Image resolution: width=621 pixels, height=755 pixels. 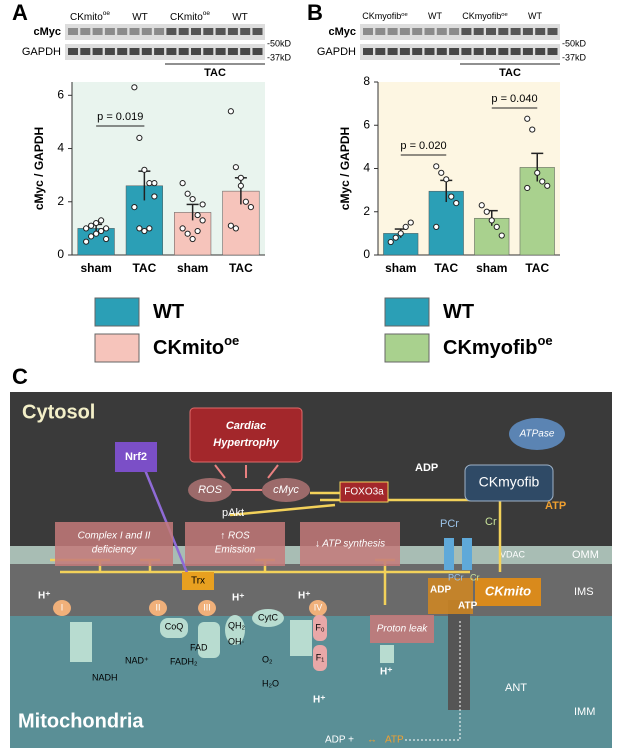 I want to click on complex-markers, so click(x=190, y=608).